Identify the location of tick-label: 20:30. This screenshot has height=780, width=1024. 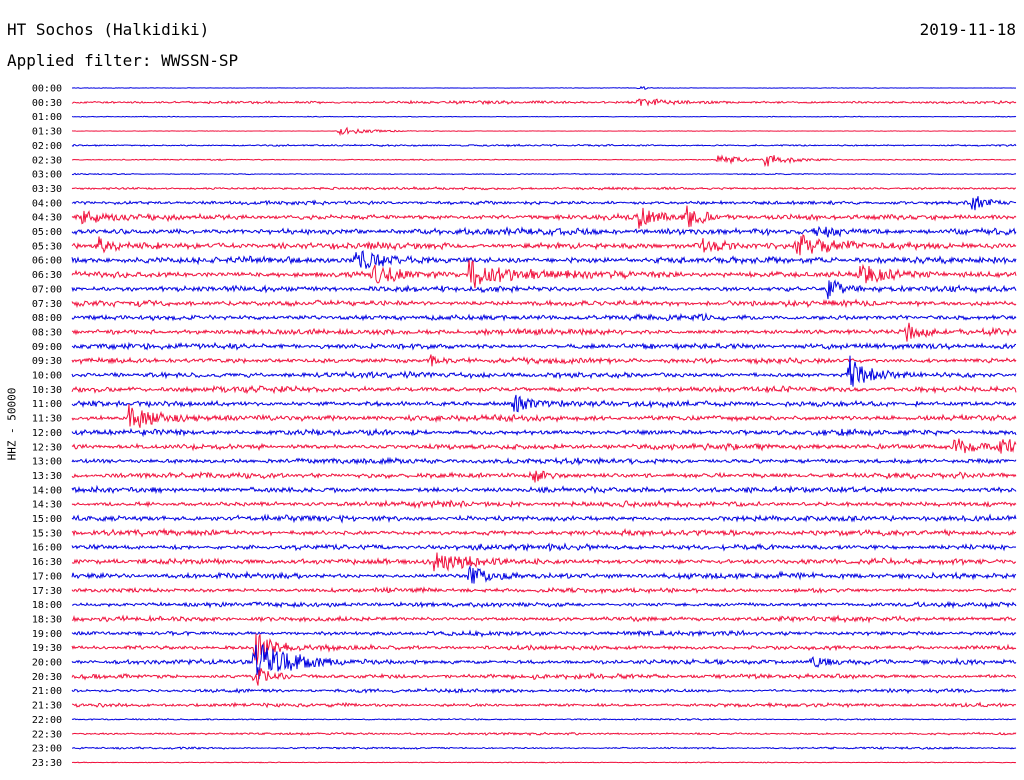
(47, 677).